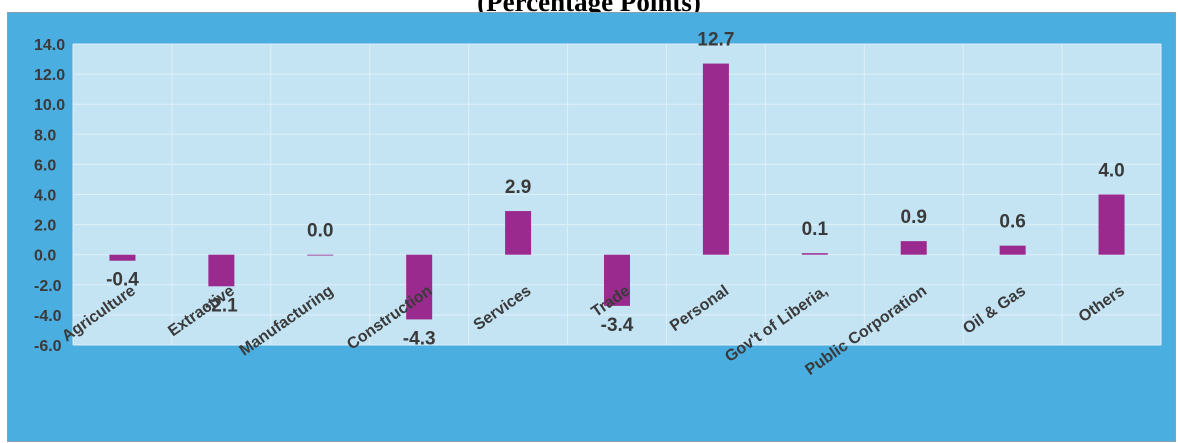  I want to click on data-label: 12.7, so click(715, 40).